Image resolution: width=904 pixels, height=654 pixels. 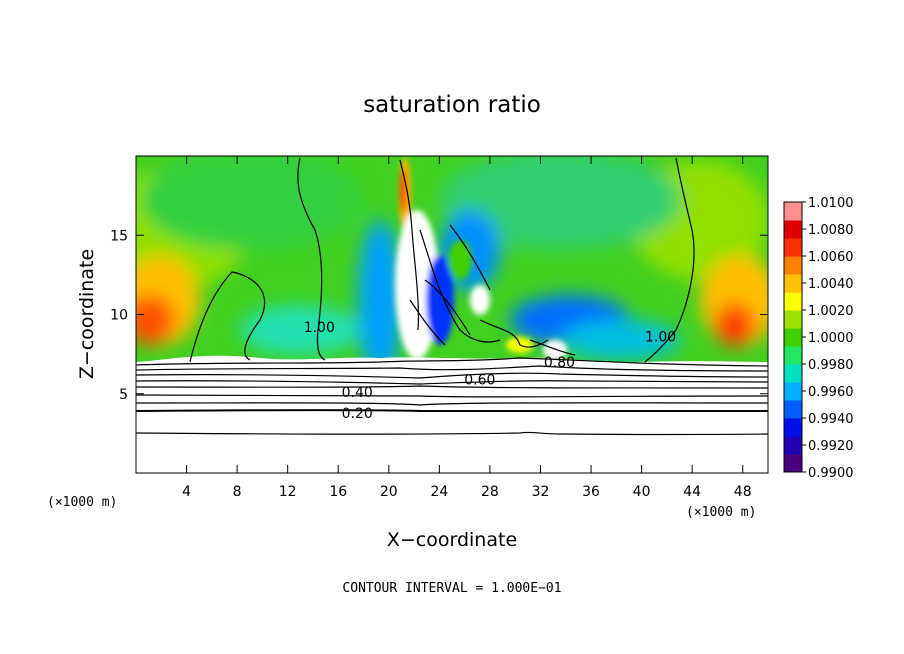 I want to click on contour-label-3: 0.60, so click(x=479, y=380).